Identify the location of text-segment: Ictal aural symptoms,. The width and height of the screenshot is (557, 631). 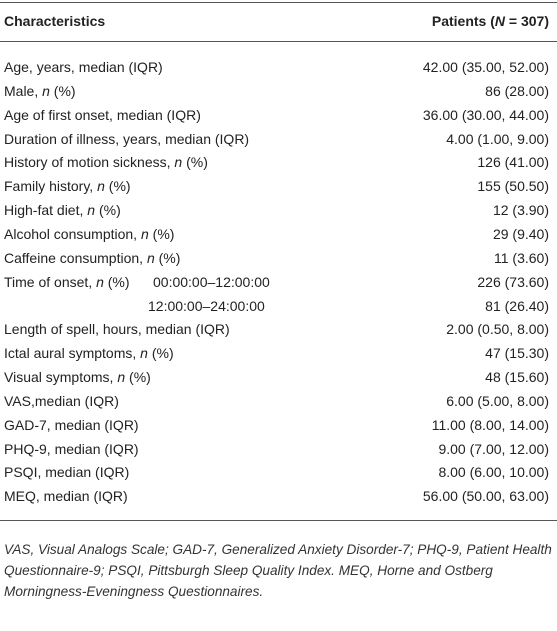
(72, 353).